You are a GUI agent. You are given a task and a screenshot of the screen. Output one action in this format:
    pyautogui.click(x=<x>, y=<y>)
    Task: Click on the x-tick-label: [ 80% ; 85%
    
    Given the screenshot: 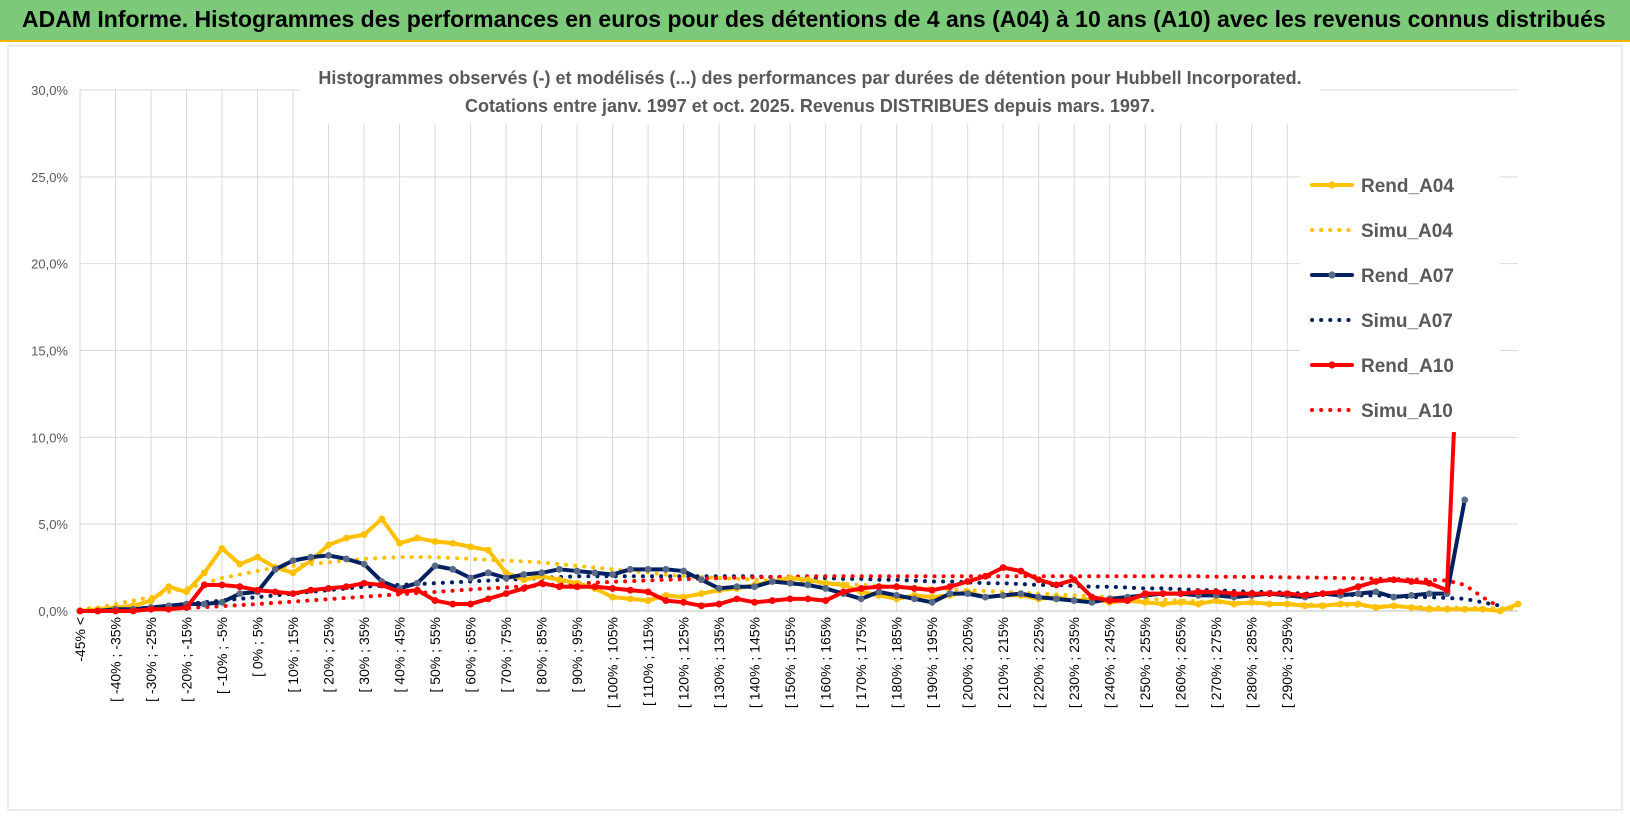 What is the action you would take?
    pyautogui.click(x=542, y=655)
    